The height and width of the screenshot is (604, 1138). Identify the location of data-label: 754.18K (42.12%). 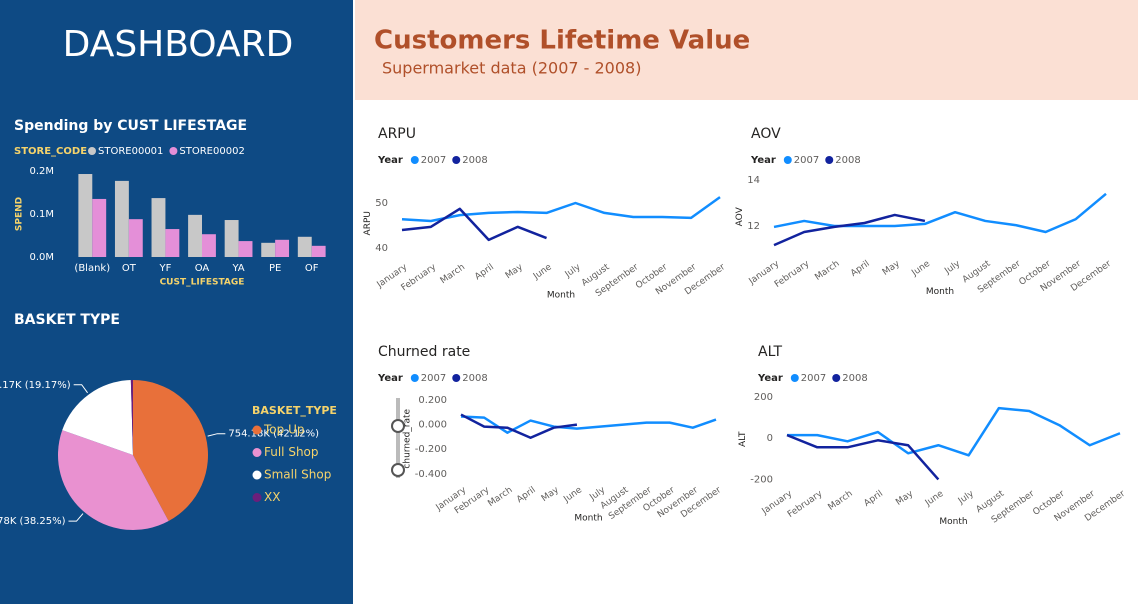
(273, 434).